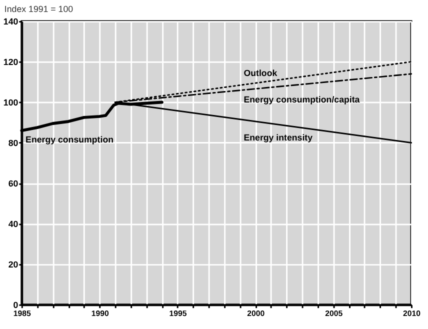 The image size is (428, 329). Describe the element at coordinates (13, 224) in the screenshot. I see `y-tick-label: 40` at that location.